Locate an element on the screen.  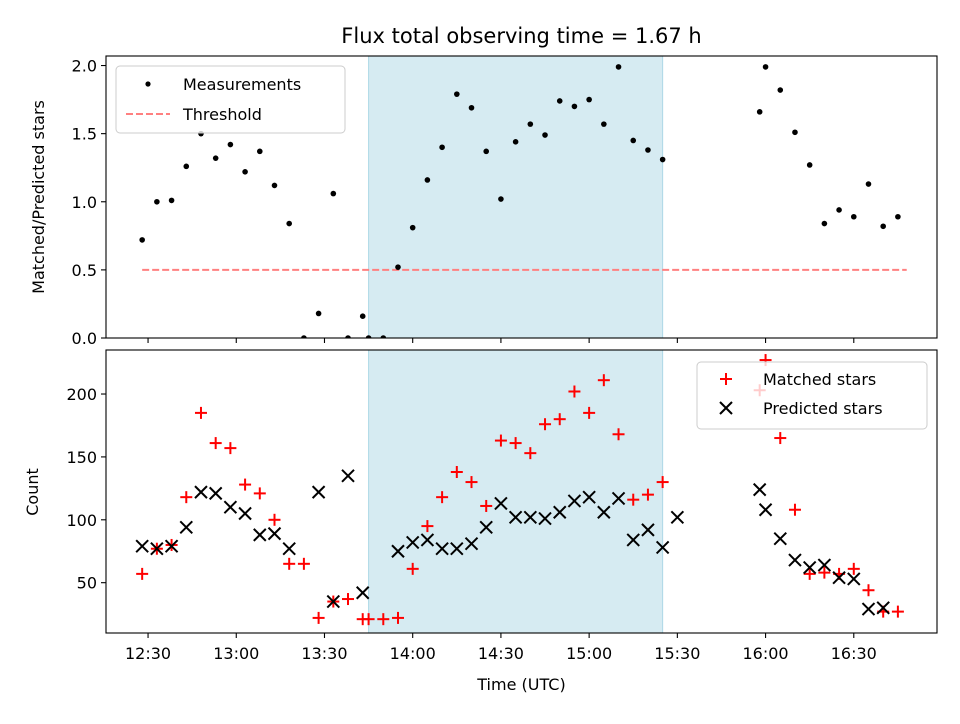
bottom-shade-band is located at coordinates (516, 491).